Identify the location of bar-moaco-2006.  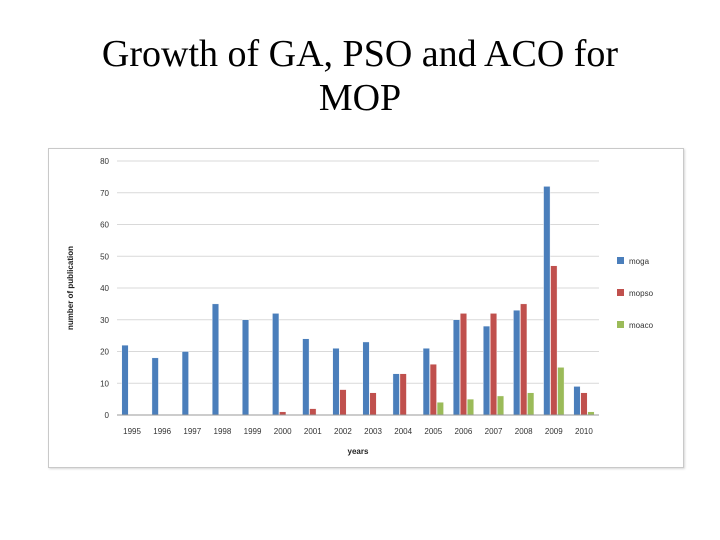
(470, 407).